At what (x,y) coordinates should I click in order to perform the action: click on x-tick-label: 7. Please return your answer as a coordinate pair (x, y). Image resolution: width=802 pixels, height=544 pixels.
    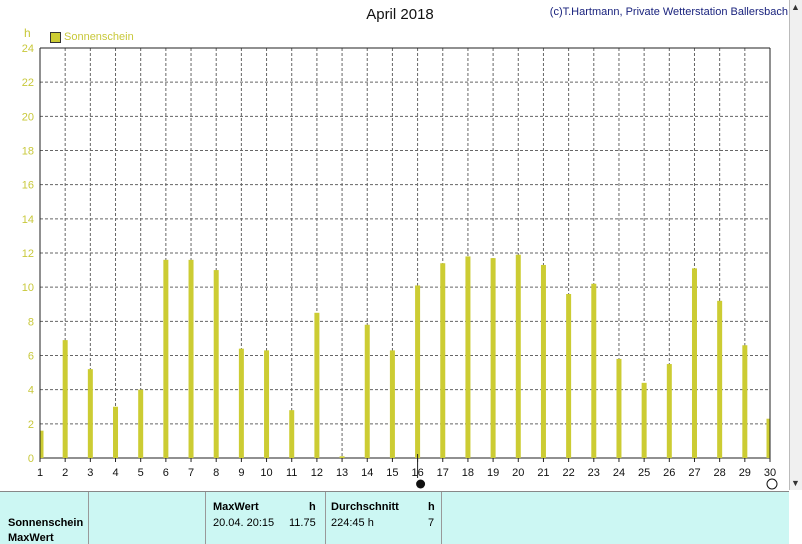
    Looking at the image, I should click on (191, 473).